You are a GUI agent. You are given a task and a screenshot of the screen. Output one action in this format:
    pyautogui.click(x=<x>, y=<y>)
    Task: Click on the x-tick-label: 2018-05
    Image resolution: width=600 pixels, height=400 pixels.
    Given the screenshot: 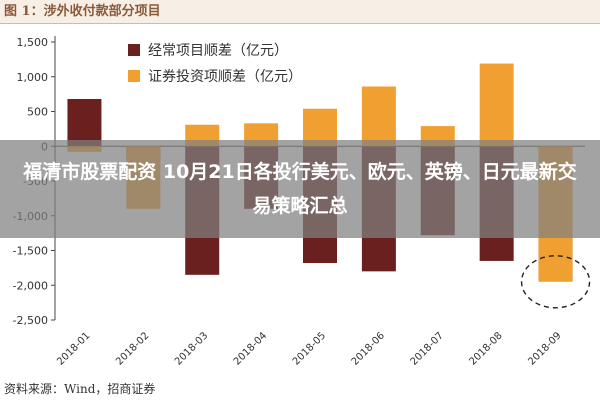 What is the action you would take?
    pyautogui.click(x=309, y=348)
    